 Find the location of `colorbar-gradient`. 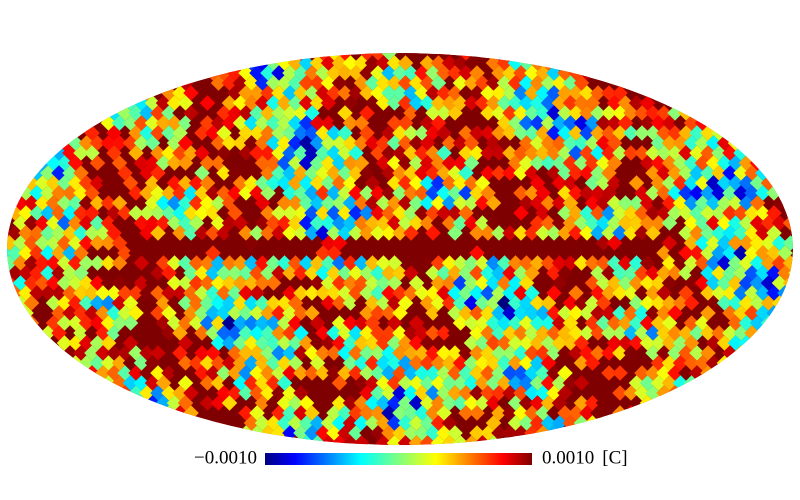

colorbar-gradient is located at coordinates (398, 459).